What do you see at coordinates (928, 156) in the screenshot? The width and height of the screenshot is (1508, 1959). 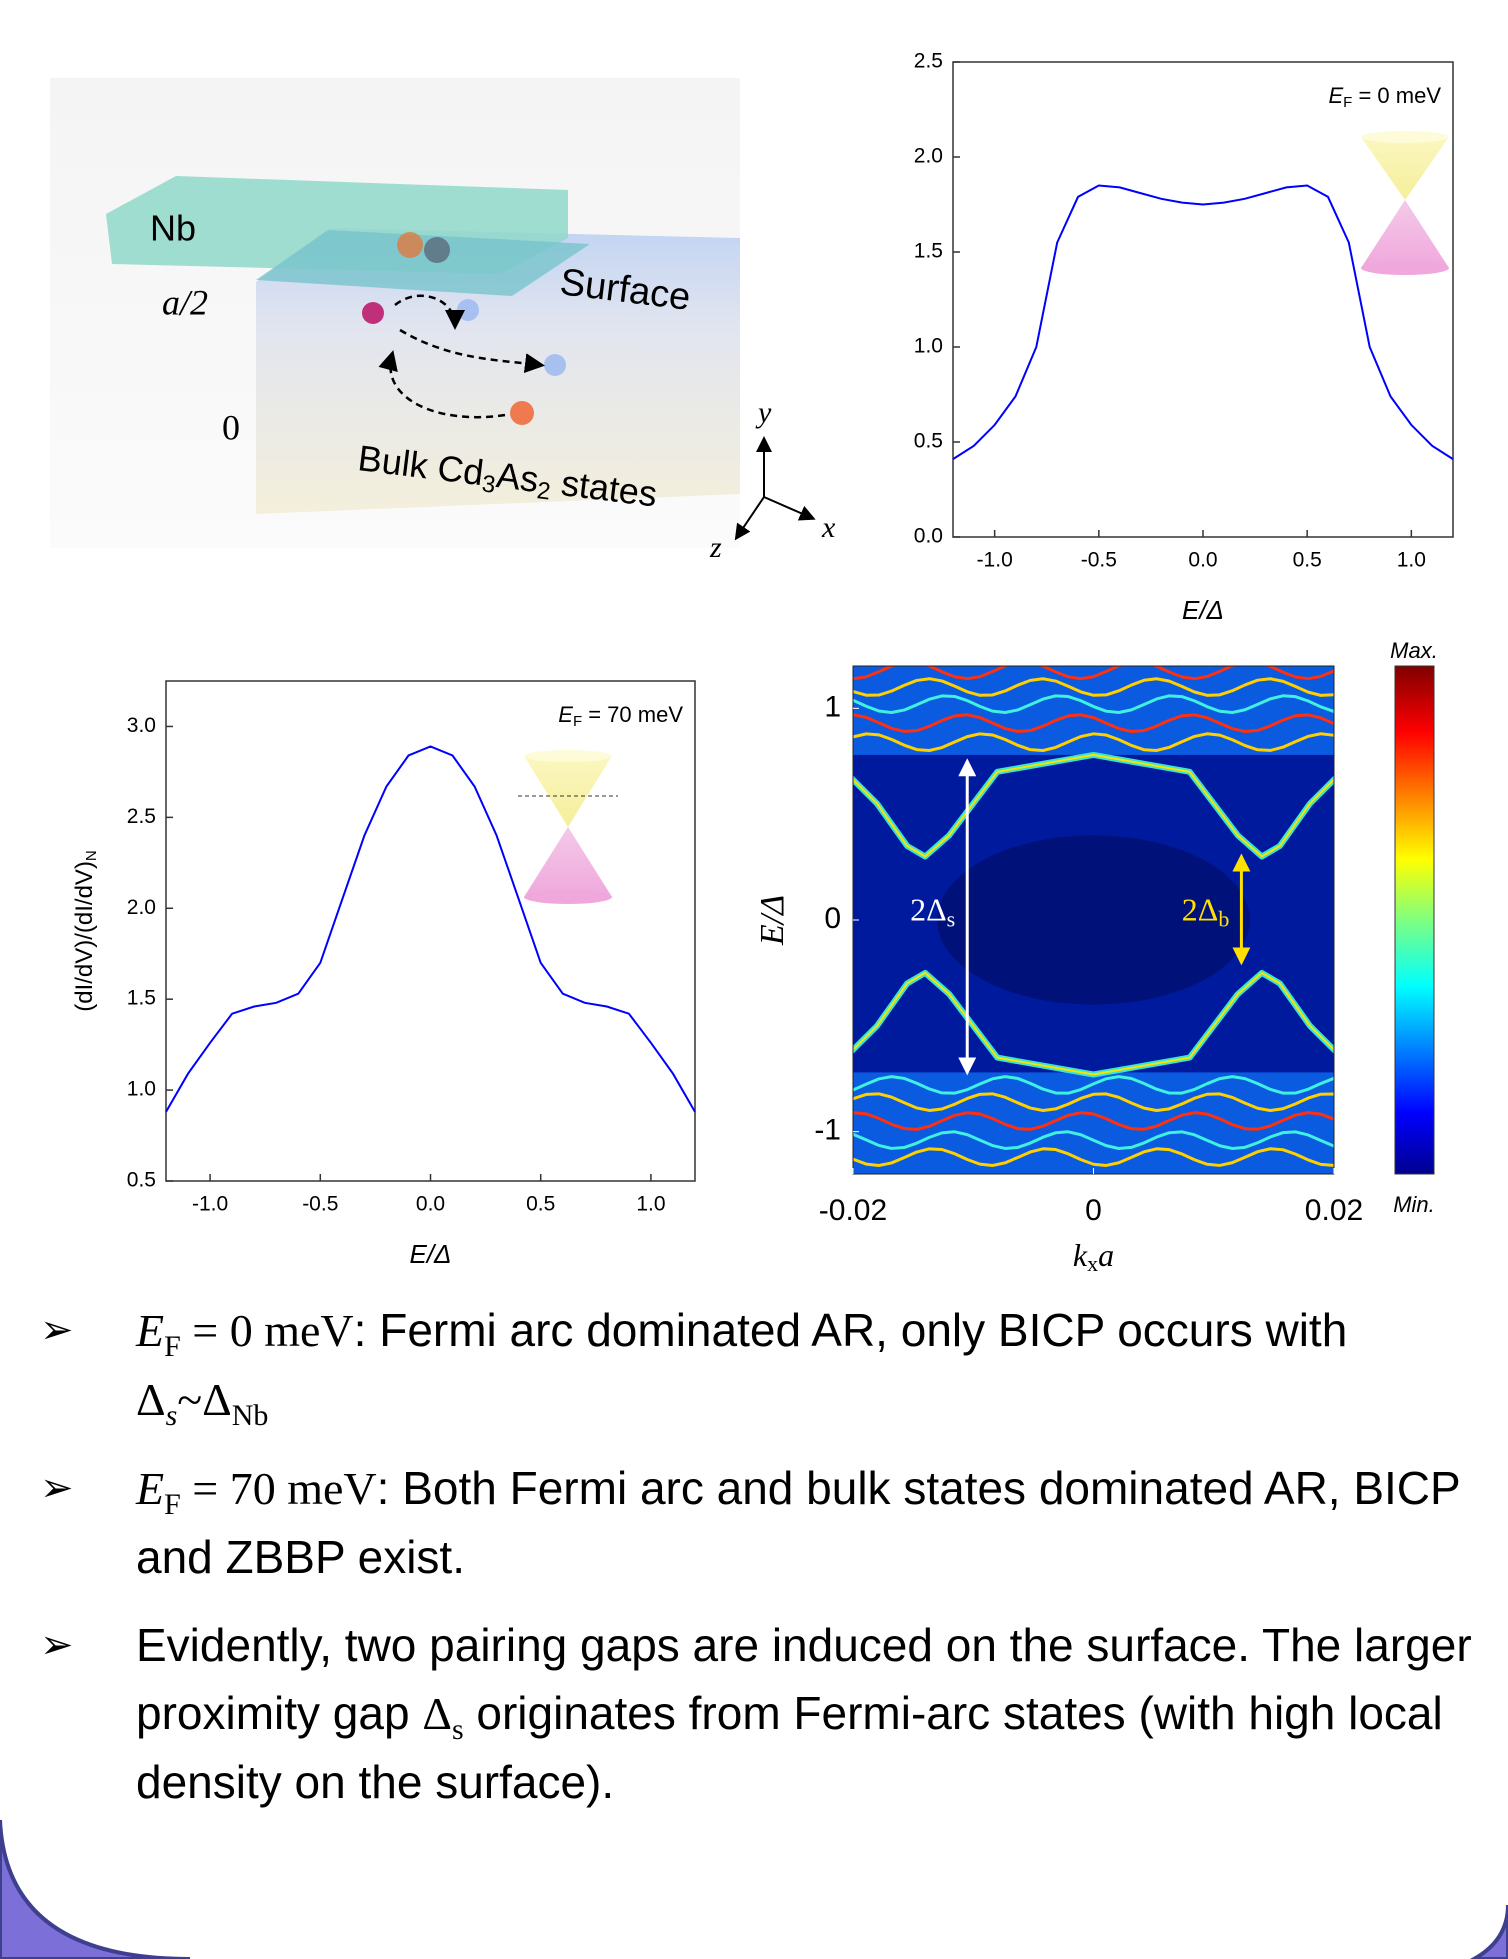 I see `y-tick-label: 2.0` at bounding box center [928, 156].